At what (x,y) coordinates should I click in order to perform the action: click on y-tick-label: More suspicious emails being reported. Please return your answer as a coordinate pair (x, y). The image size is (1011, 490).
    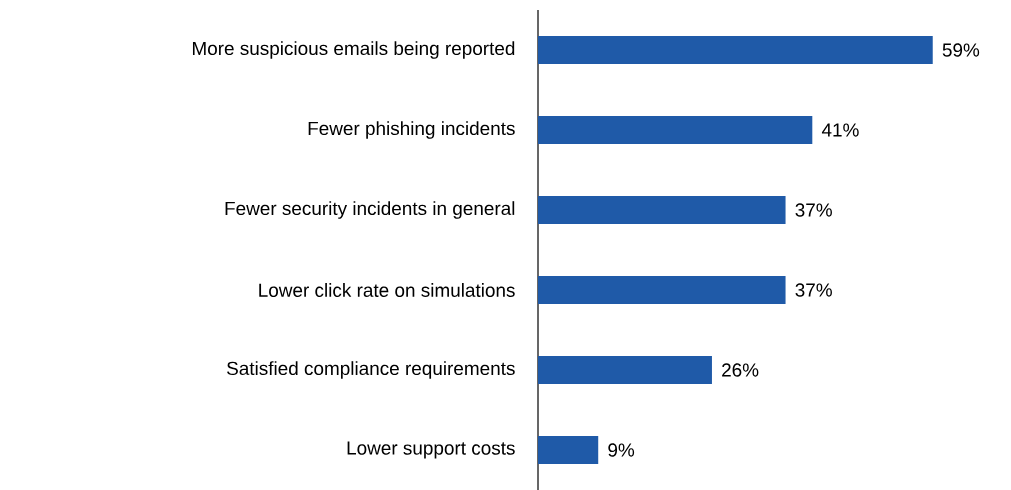
    Looking at the image, I should click on (353, 50).